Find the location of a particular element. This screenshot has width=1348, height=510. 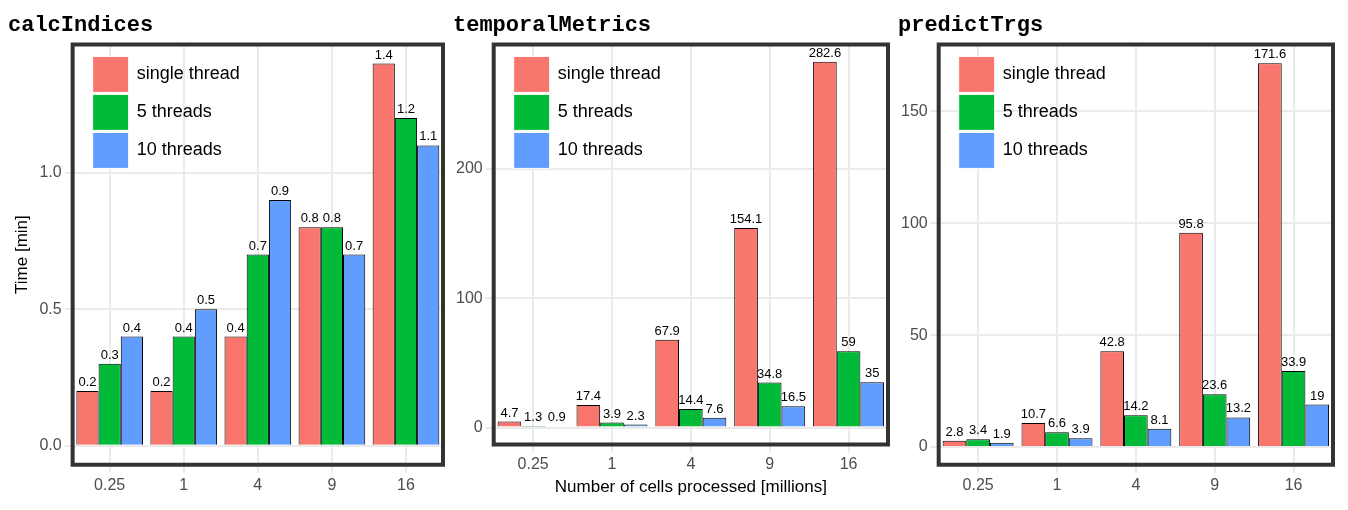

data-label: 2.3 is located at coordinates (635, 415).